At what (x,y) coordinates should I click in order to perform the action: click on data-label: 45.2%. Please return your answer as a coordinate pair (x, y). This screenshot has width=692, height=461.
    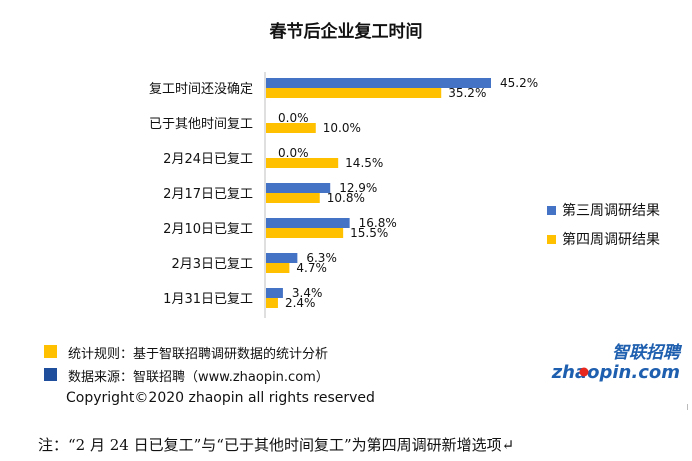
    Looking at the image, I should click on (519, 83).